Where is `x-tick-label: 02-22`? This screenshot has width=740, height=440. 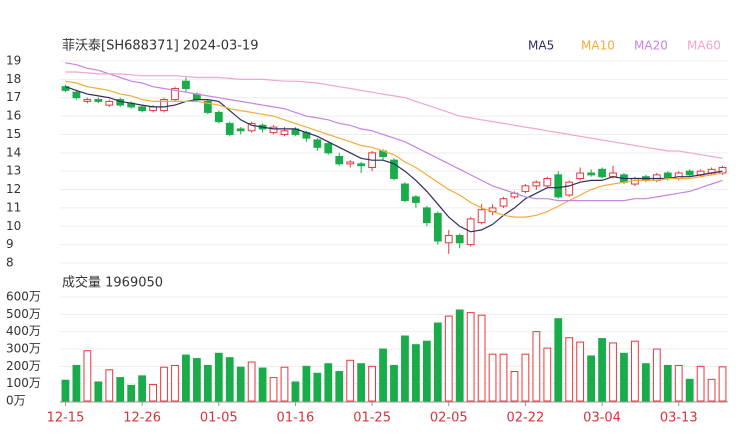 x-tick-label: 02-22 is located at coordinates (526, 418).